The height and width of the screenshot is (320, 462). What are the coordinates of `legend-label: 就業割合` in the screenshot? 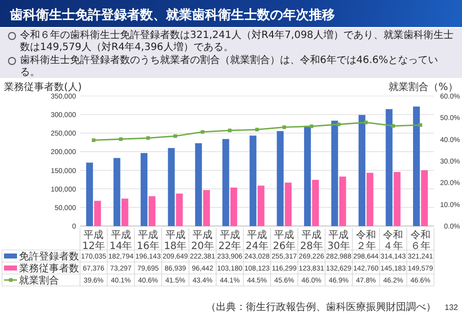 It's located at (39, 280).